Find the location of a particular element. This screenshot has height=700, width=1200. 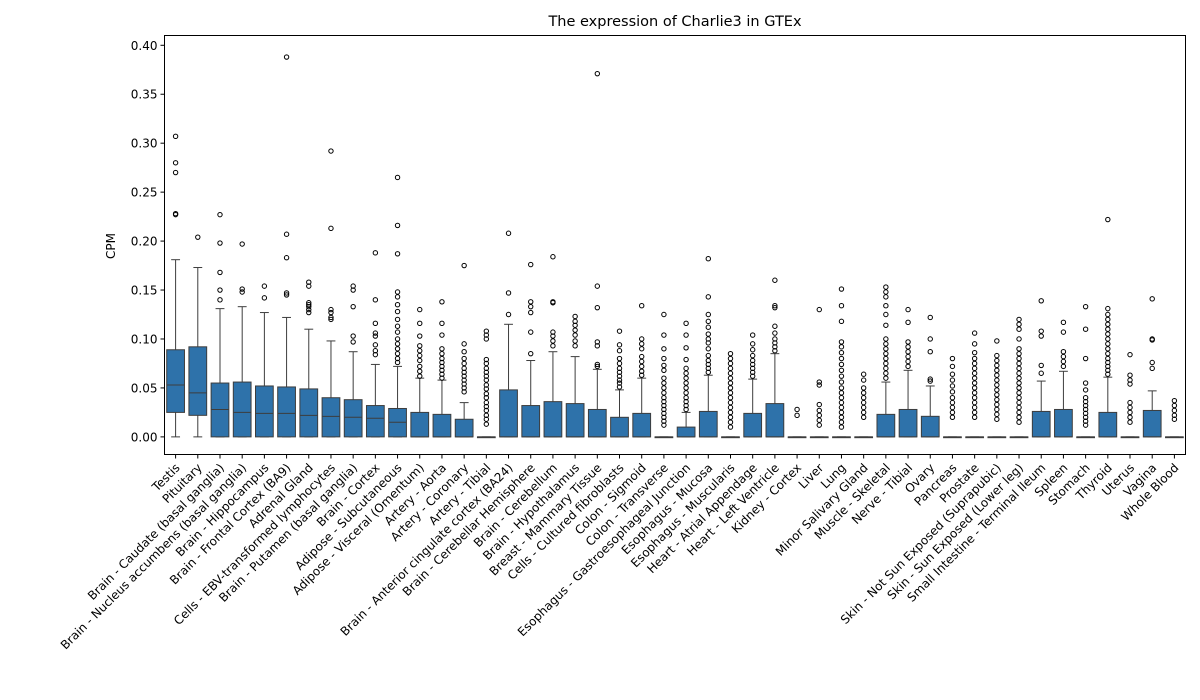

y-tick-label: 0.05 is located at coordinates (144, 388).